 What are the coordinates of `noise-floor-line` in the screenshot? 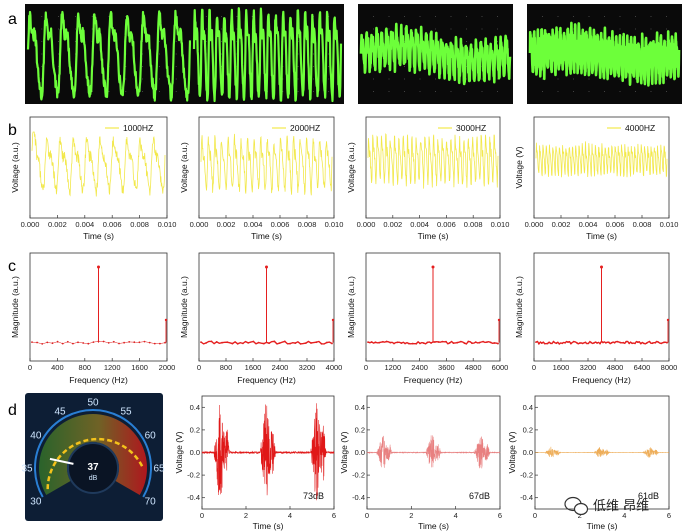 It's located at (433, 342).